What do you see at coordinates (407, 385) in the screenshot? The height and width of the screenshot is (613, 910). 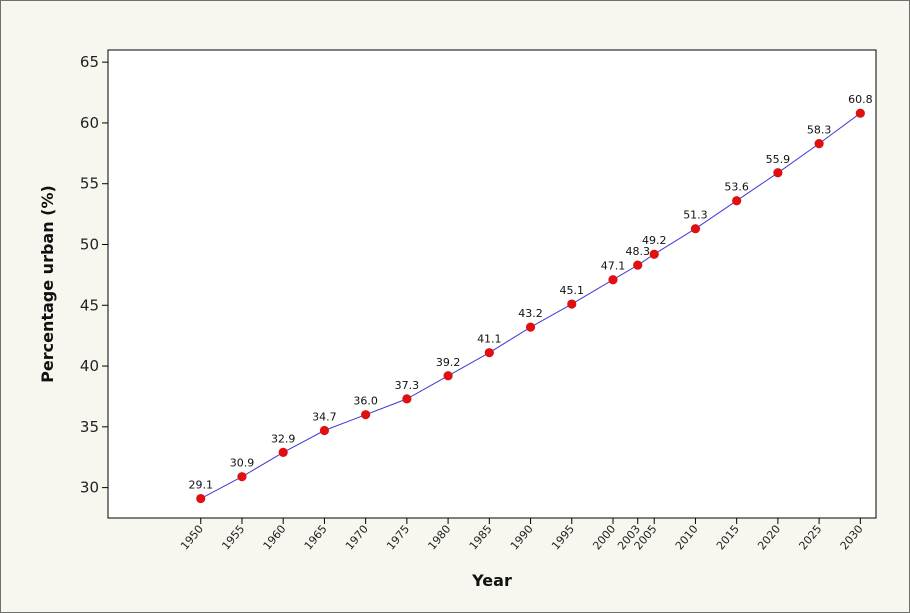 I see `data-label: 37.3` at bounding box center [407, 385].